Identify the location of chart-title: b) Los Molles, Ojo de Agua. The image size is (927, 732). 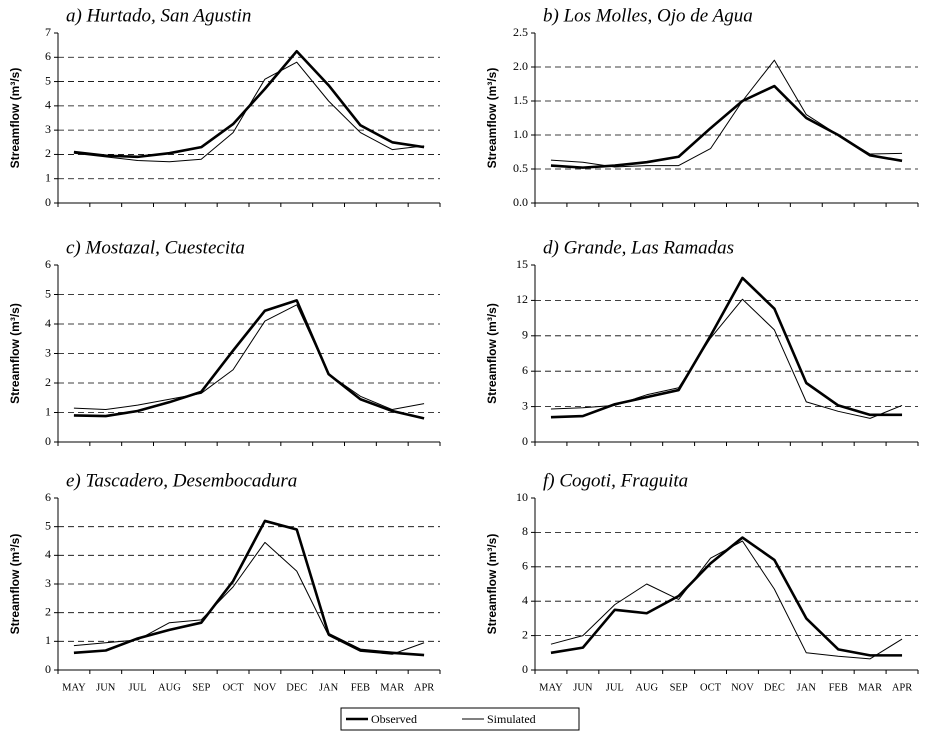
(648, 15).